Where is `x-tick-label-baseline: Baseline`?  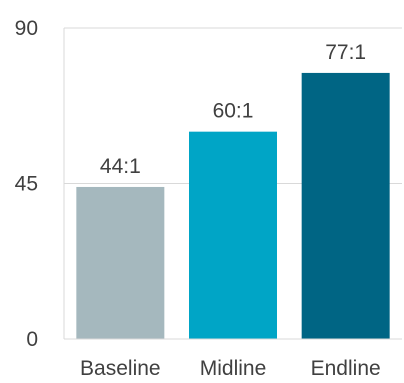 x-tick-label-baseline: Baseline is located at coordinates (120, 368).